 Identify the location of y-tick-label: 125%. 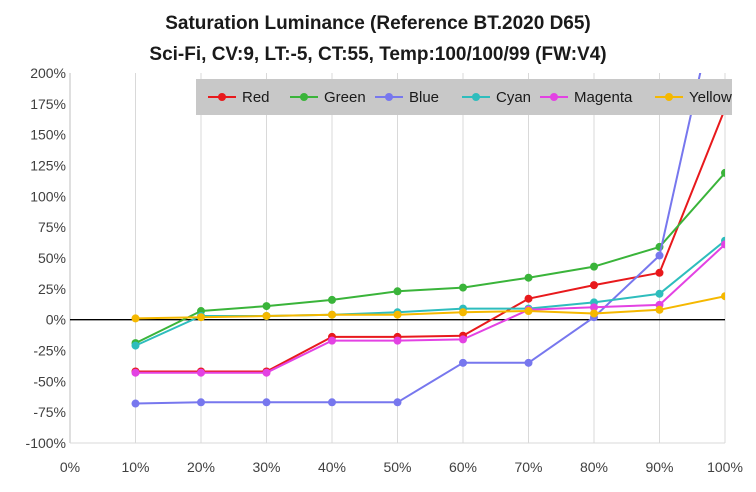
(48, 166).